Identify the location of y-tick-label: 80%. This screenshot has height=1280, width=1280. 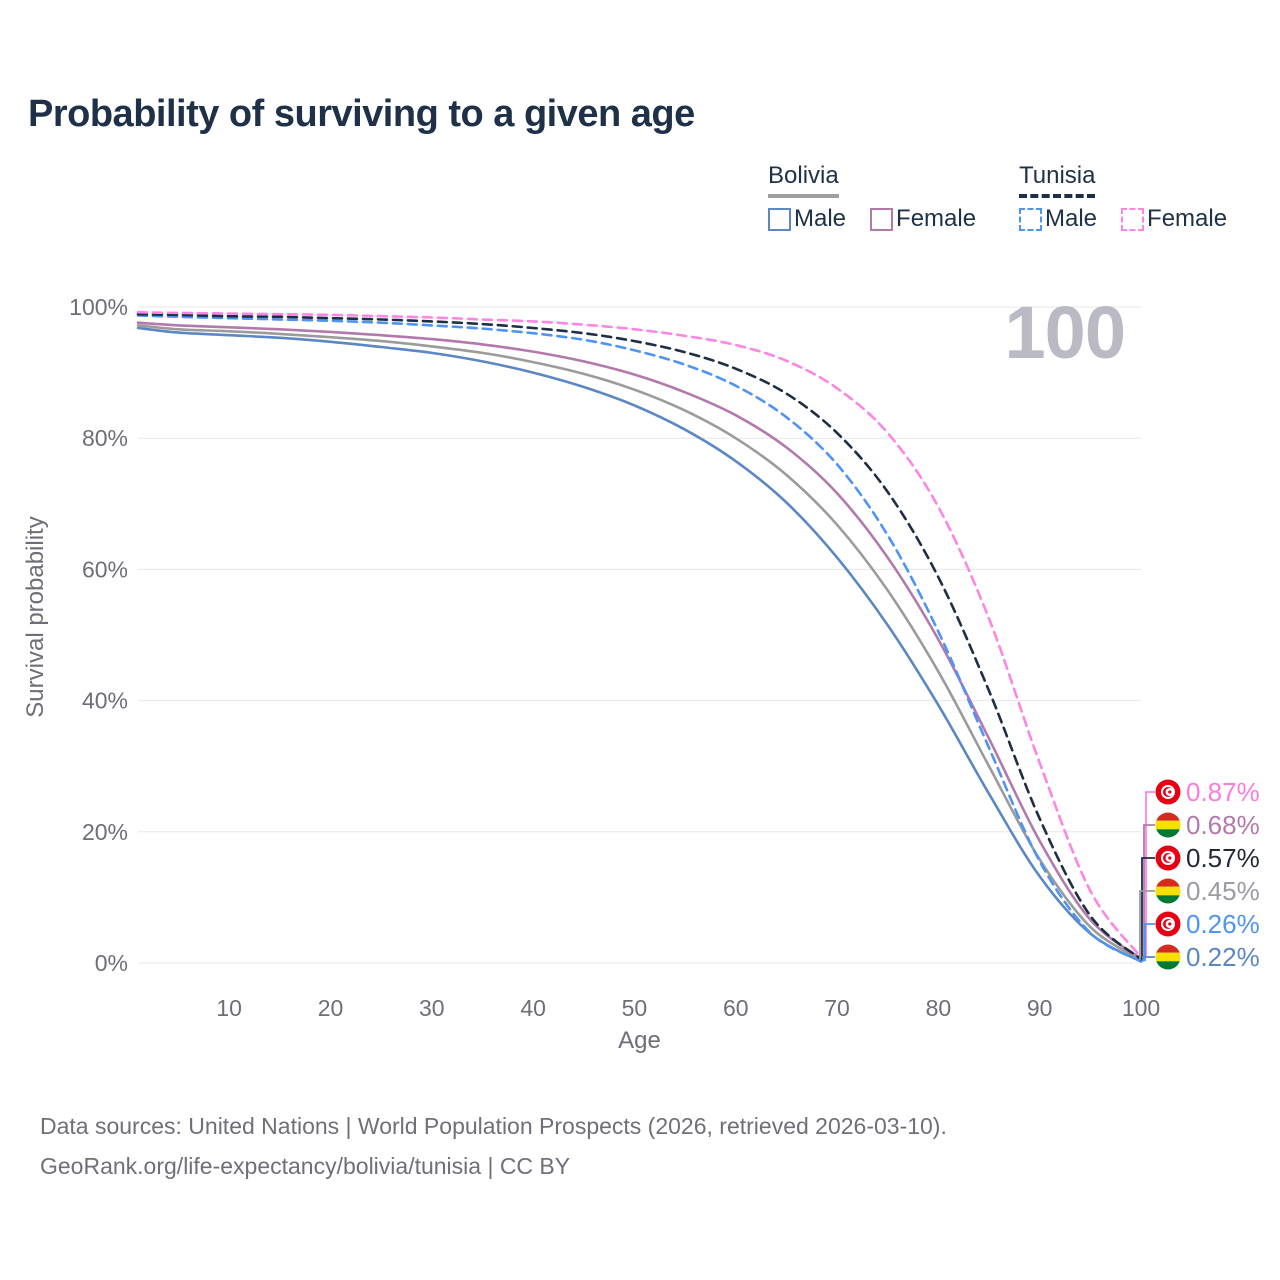
(105, 438).